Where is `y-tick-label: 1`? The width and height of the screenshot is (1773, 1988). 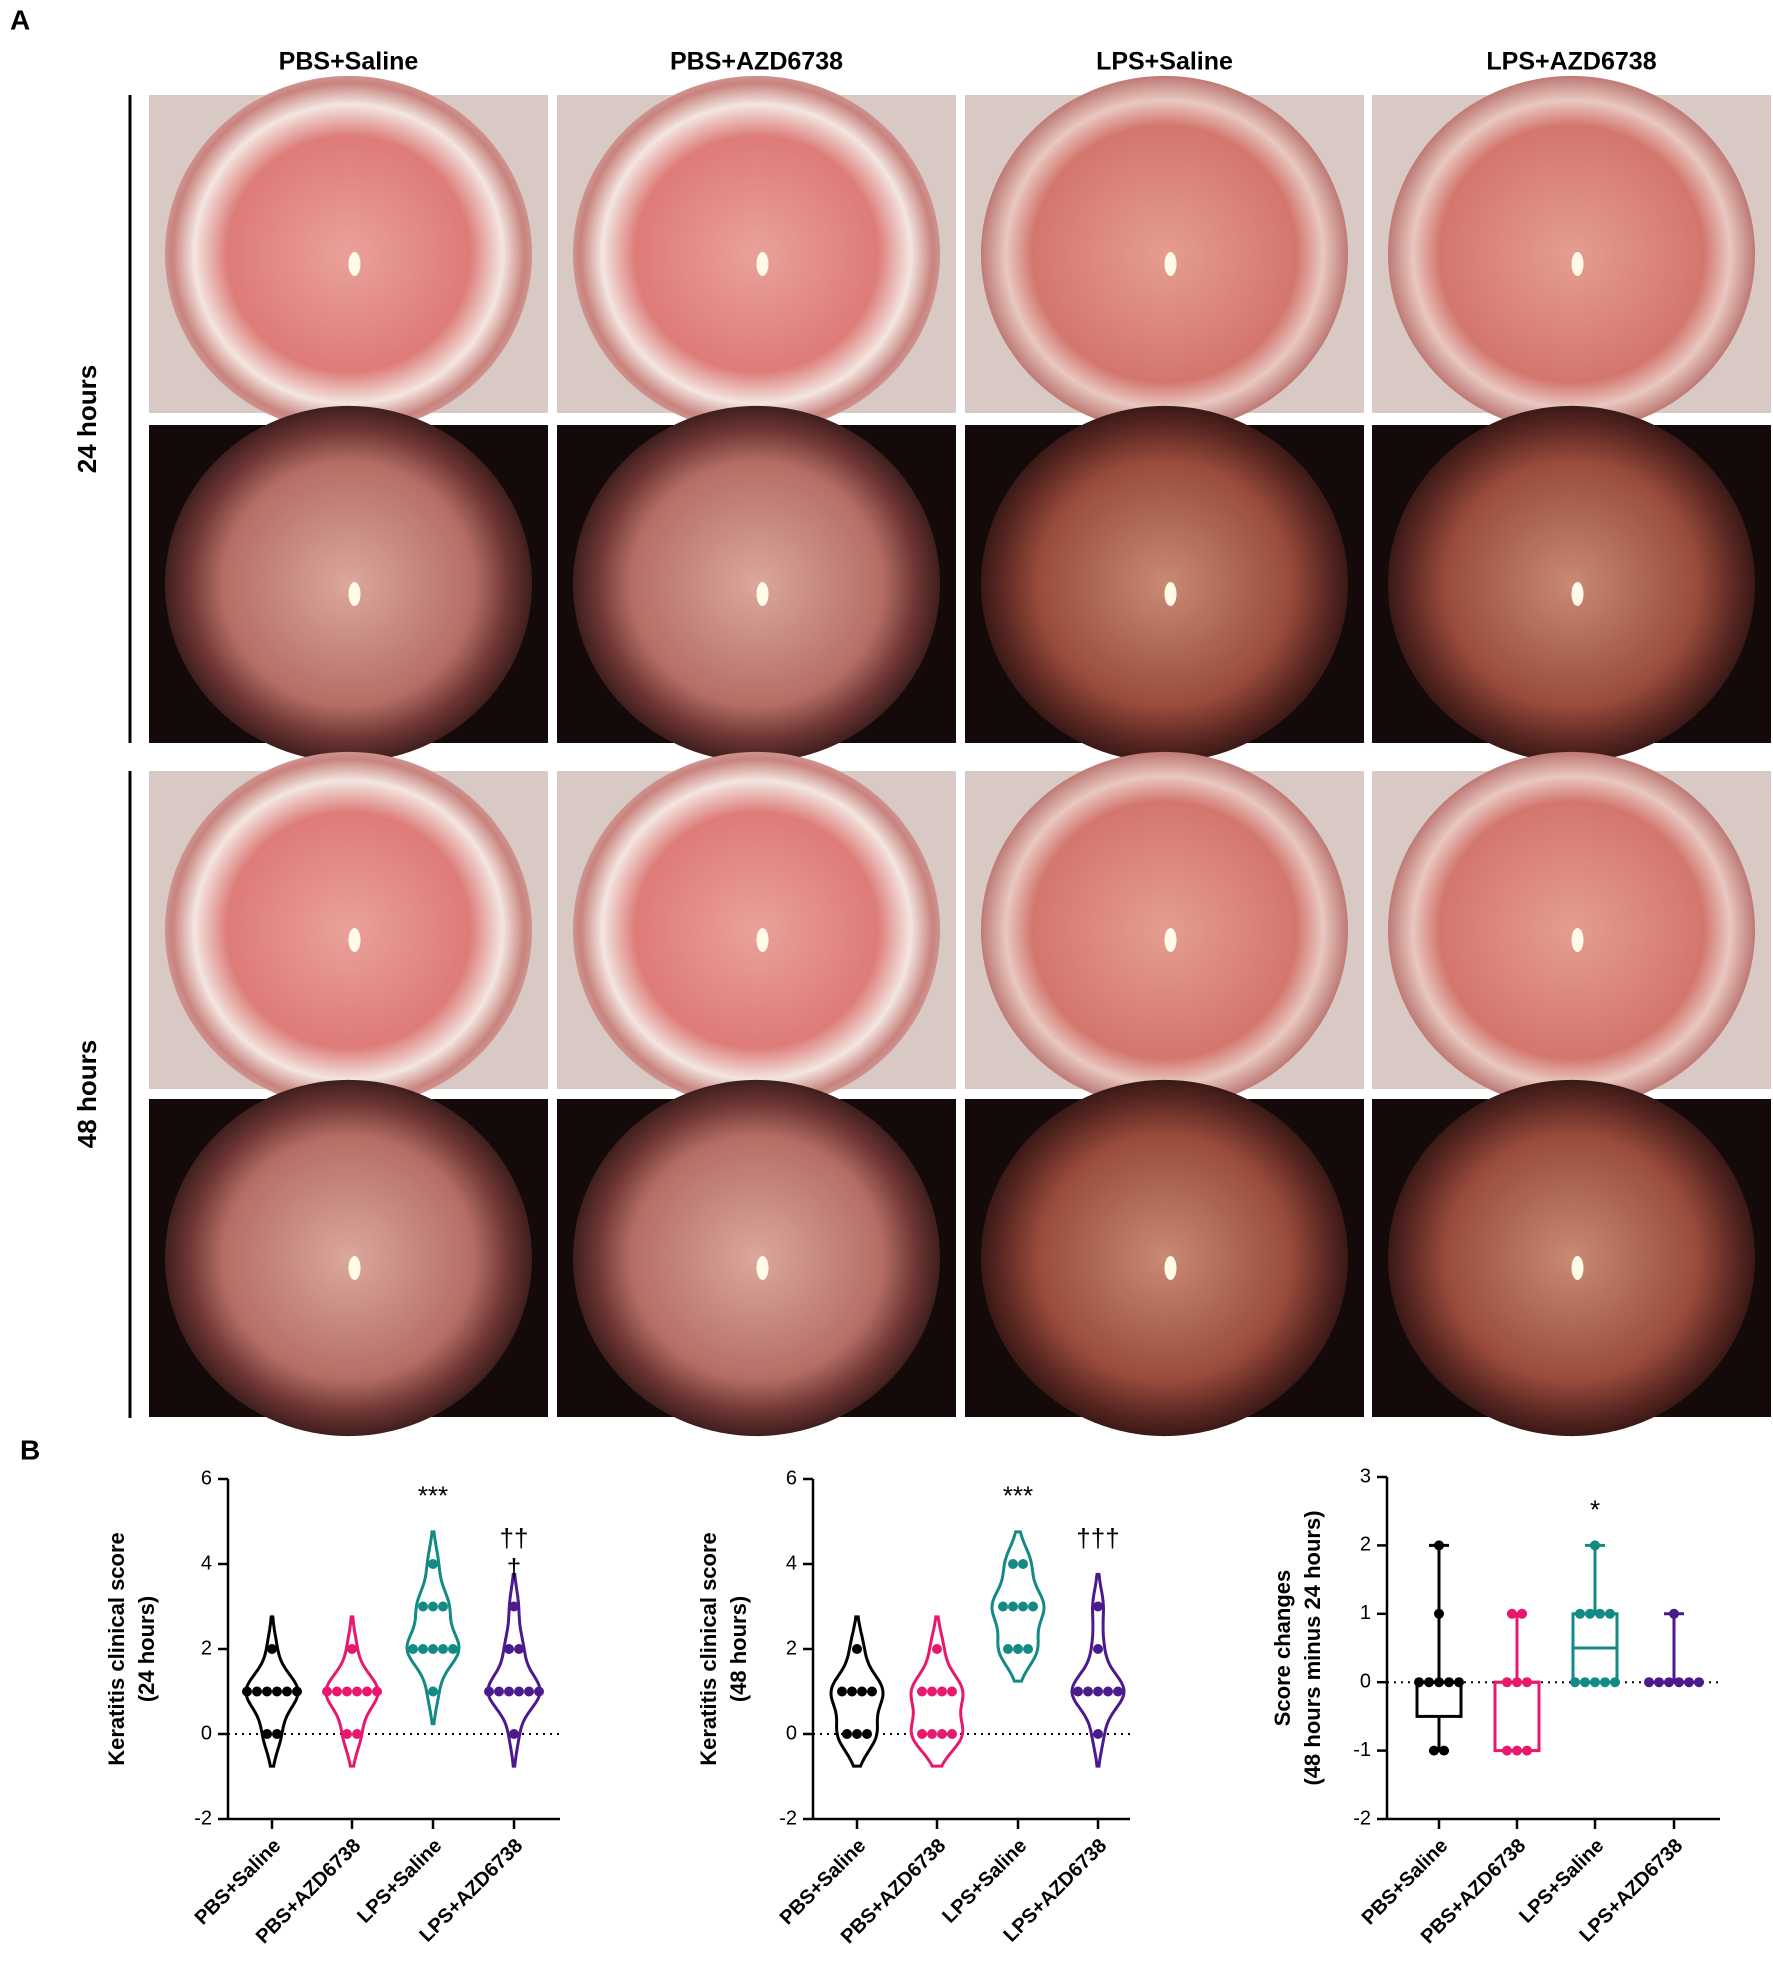 y-tick-label: 1 is located at coordinates (1365, 1613).